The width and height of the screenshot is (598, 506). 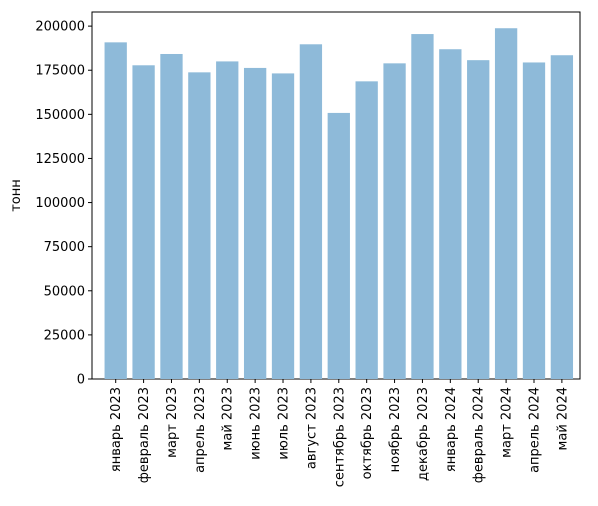 What do you see at coordinates (64, 247) in the screenshot?
I see `y-tick-label: 75000` at bounding box center [64, 247].